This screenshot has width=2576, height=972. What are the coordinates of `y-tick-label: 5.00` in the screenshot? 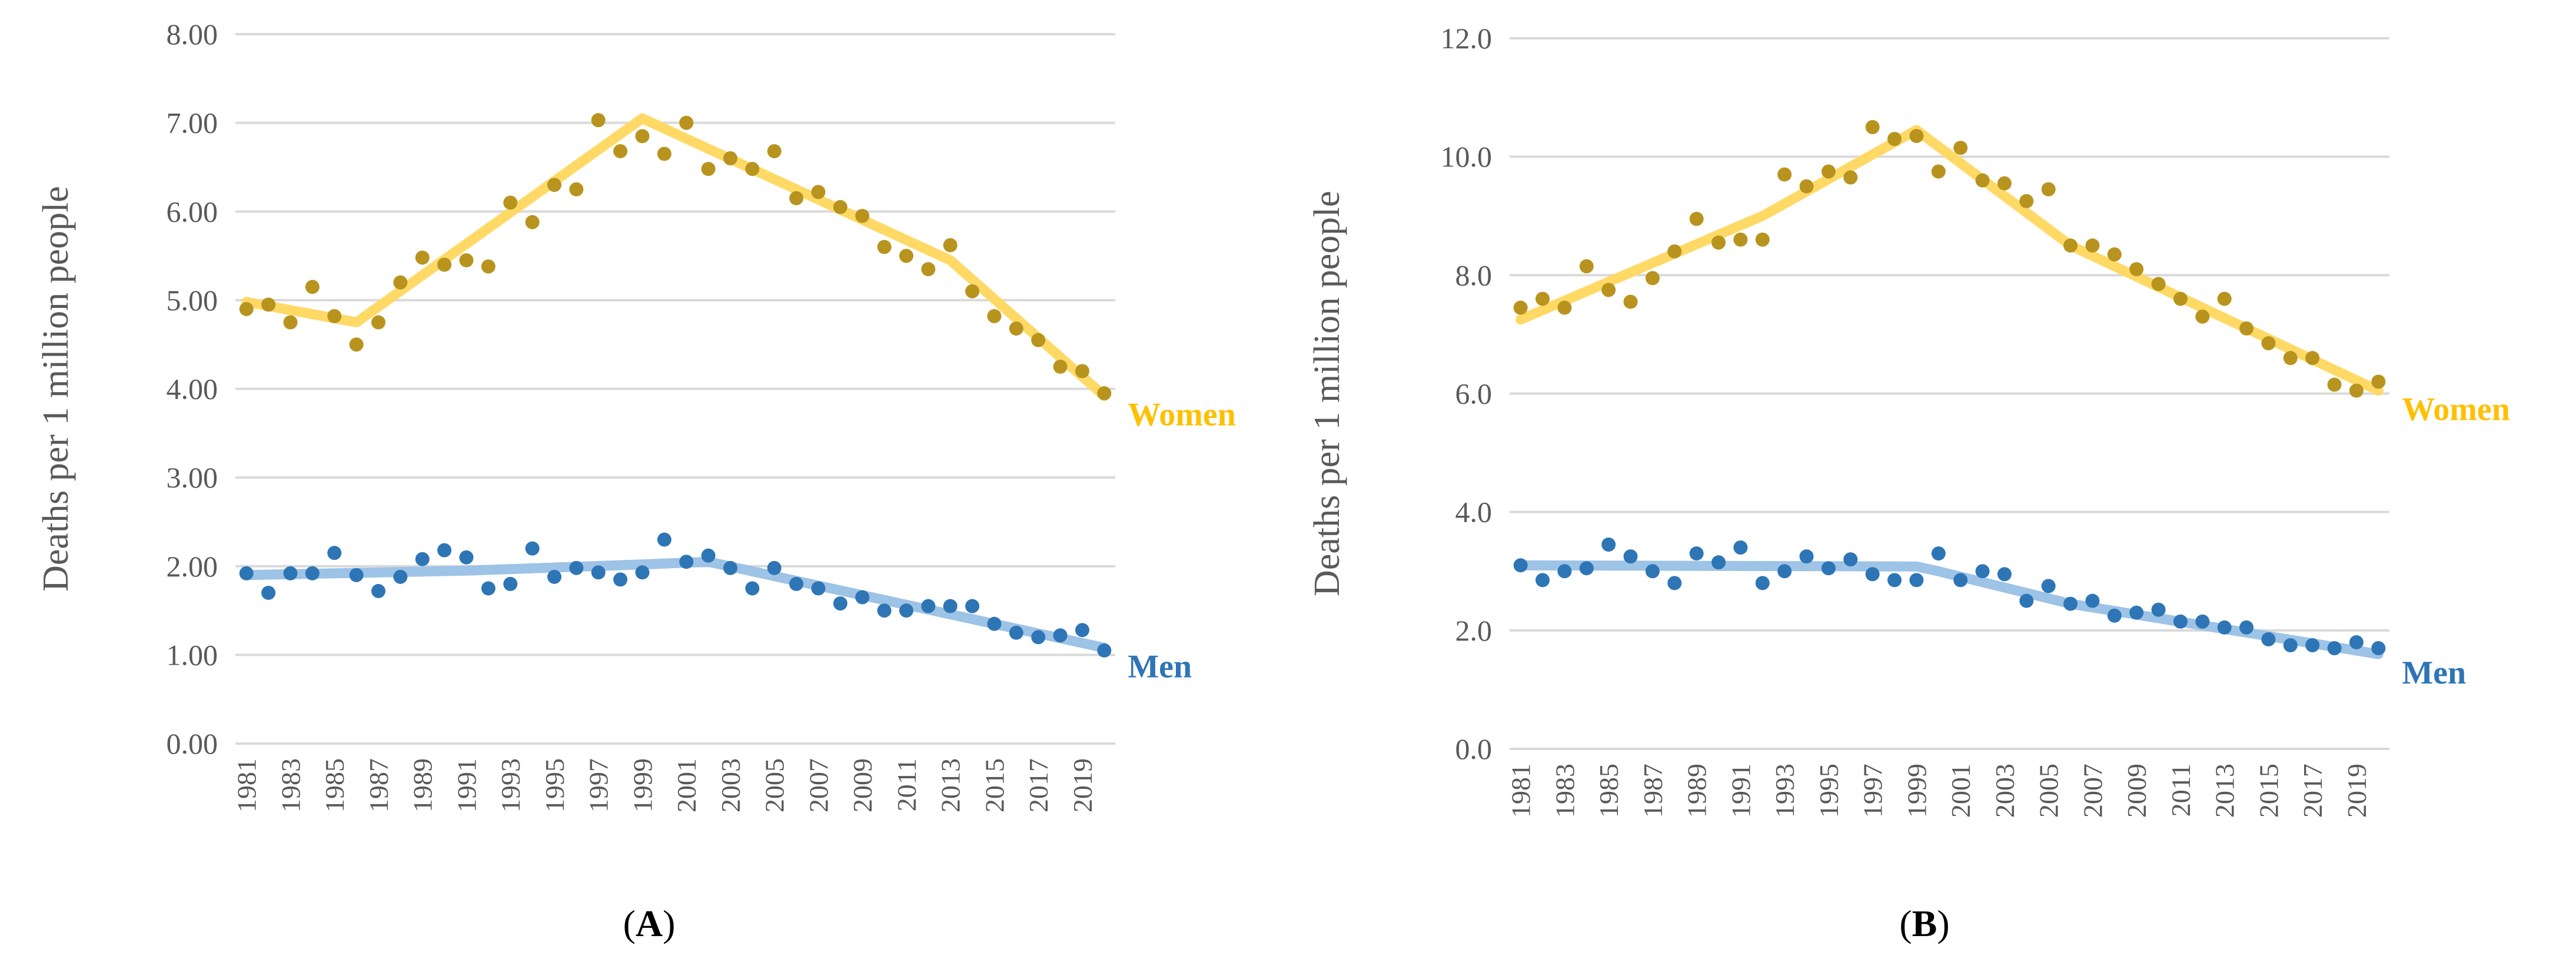 It's located at (192, 301).